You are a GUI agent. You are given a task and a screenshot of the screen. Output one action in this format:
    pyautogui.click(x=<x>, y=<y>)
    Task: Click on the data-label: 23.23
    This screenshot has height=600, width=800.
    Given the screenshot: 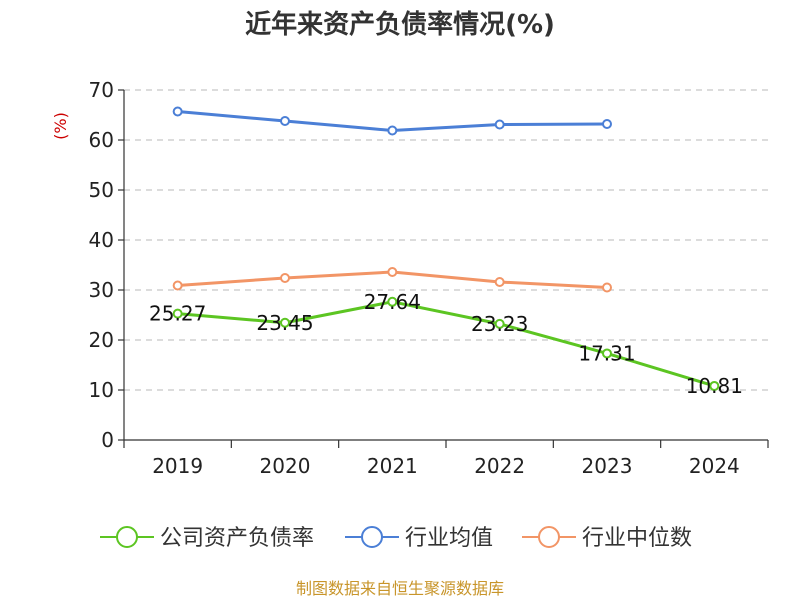 What is the action you would take?
    pyautogui.click(x=499, y=324)
    